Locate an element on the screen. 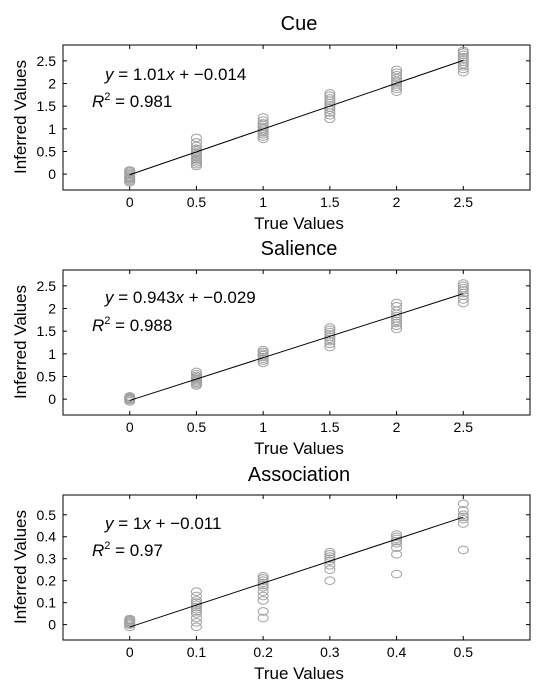 This screenshot has width=542, height=692. fit-equation: y = 1x + −0.011 is located at coordinates (162, 523).